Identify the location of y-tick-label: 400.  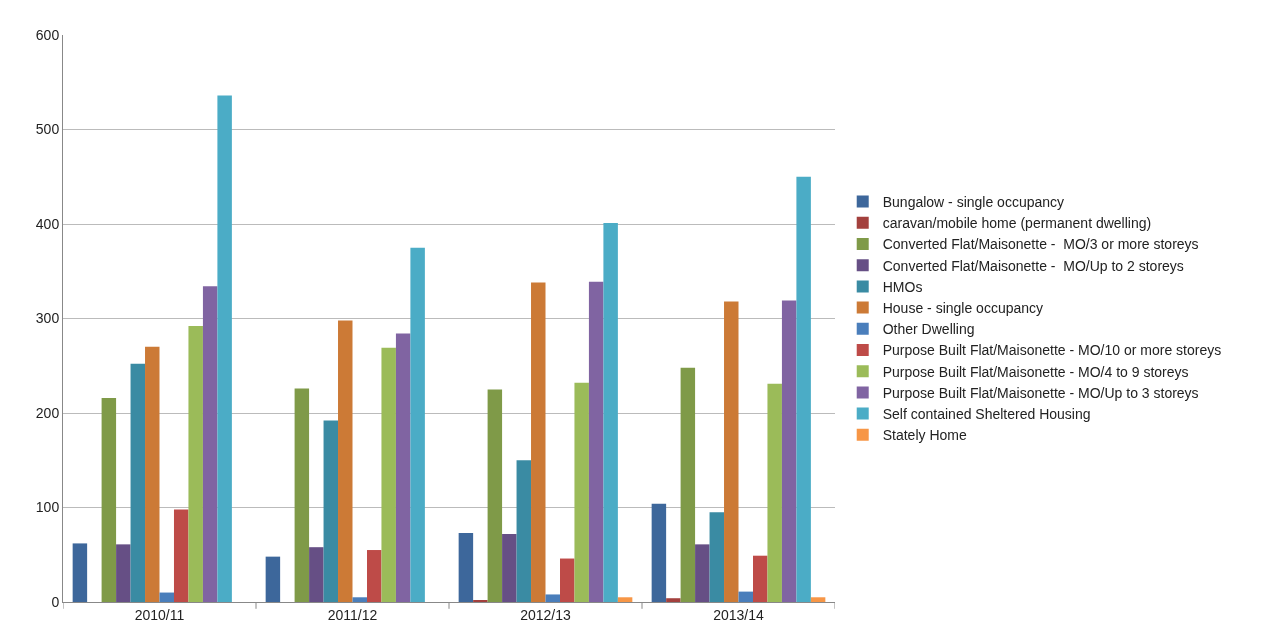
(47, 223).